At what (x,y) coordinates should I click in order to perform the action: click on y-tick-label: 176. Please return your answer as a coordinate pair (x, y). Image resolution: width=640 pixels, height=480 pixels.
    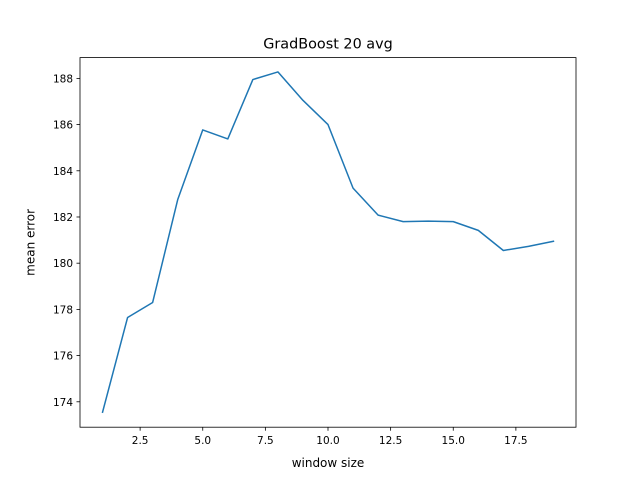
    Looking at the image, I should click on (63, 357).